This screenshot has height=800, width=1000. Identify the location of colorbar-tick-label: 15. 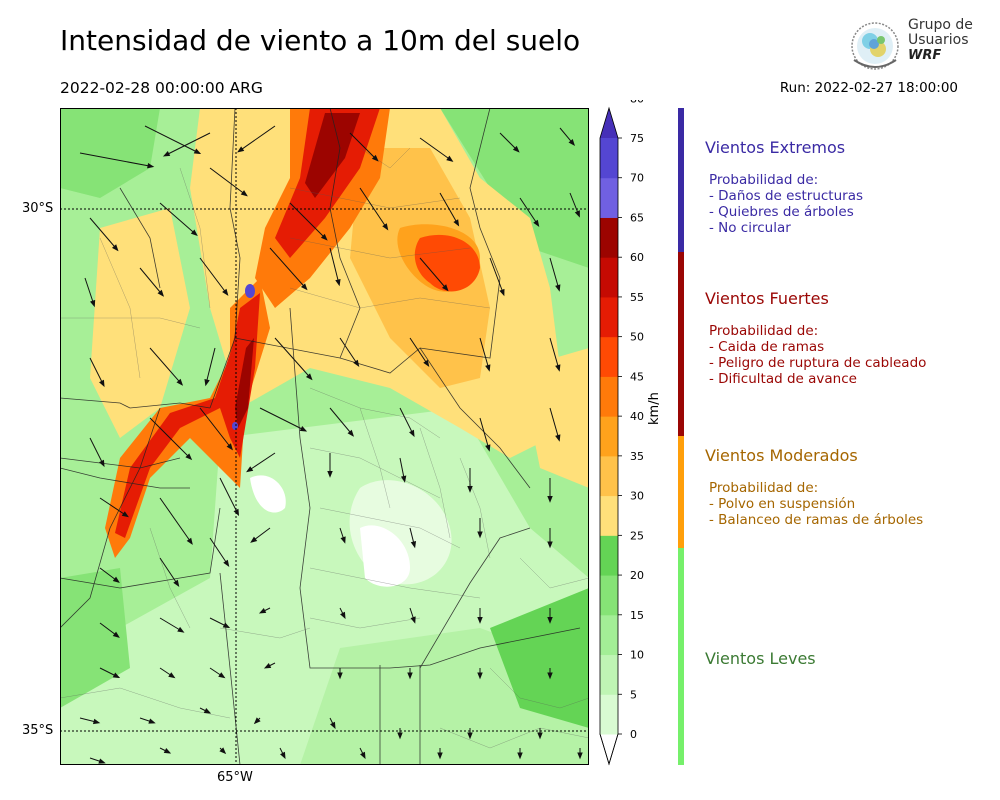
(637, 615).